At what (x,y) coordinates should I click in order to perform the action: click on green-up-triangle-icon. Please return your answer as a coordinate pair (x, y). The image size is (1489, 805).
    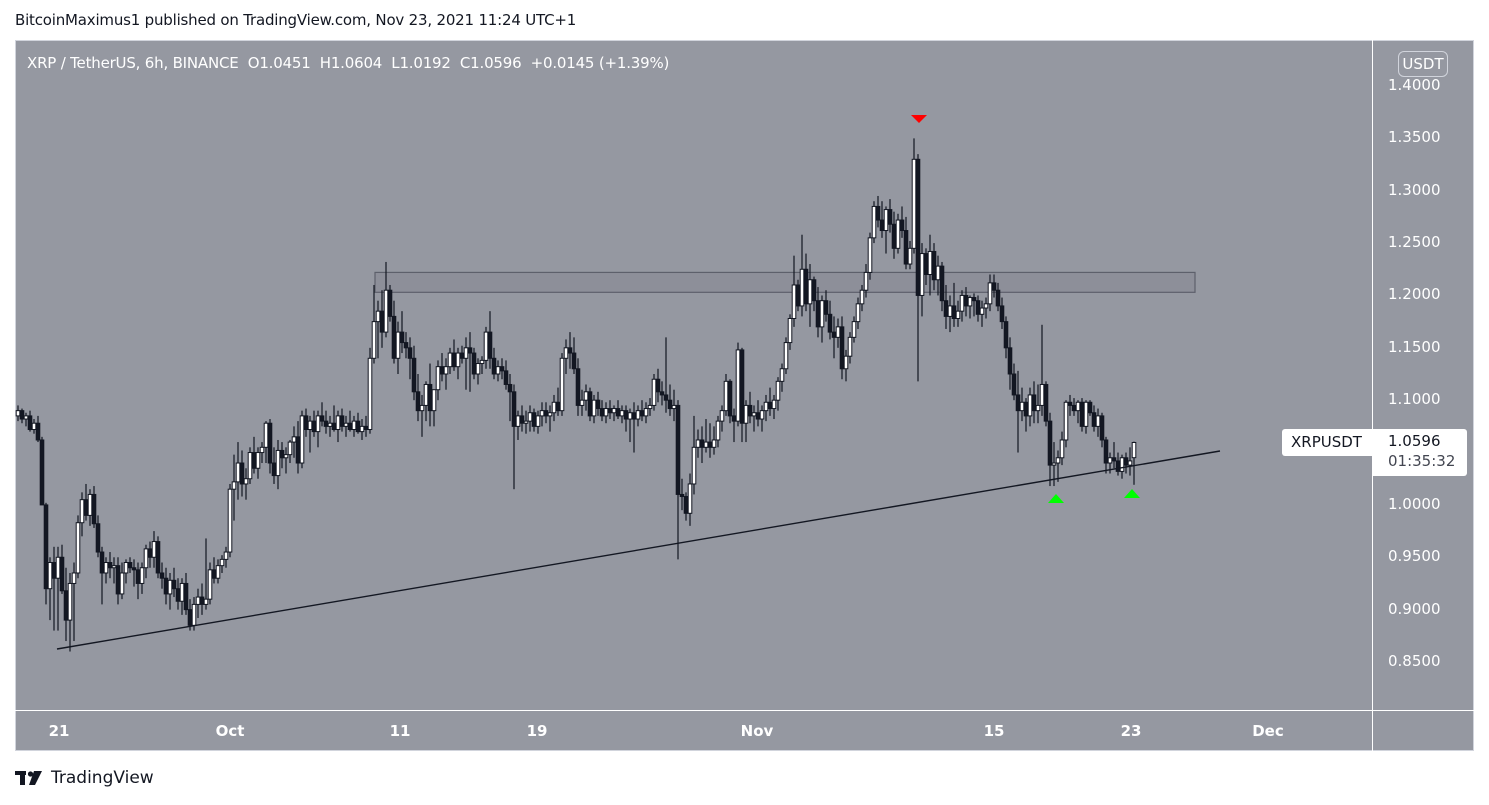
    Looking at the image, I should click on (1132, 493).